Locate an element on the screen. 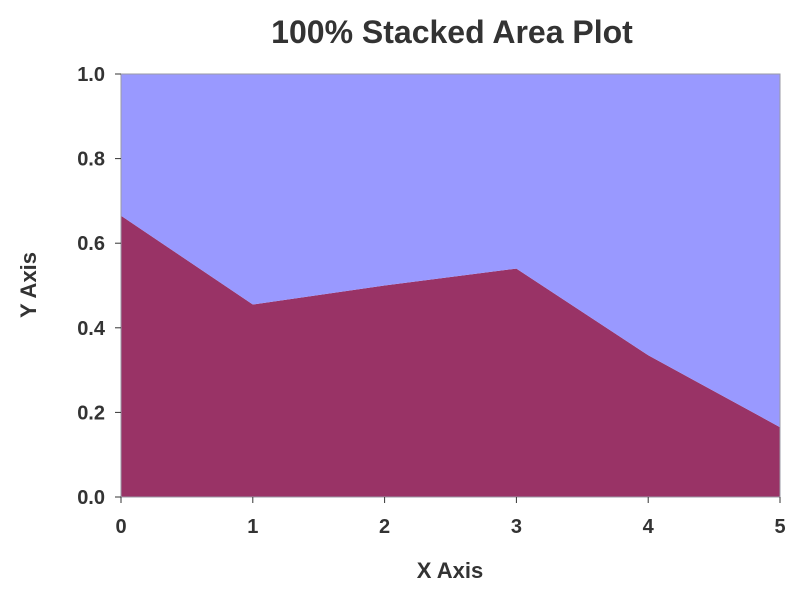 This screenshot has height=600, width=800. y-axis: 0.0 0.2 0.4 0.6 0.8 1.0 is located at coordinates (99, 286).